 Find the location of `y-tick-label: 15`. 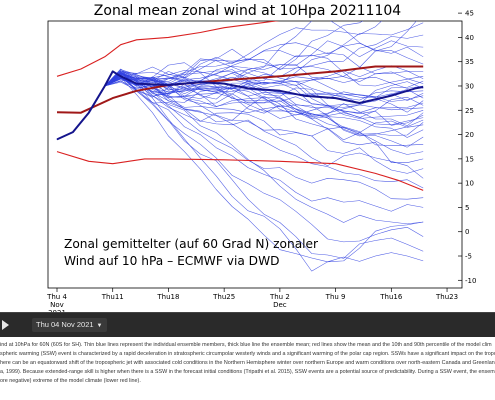

y-tick-label: 15 is located at coordinates (469, 159).